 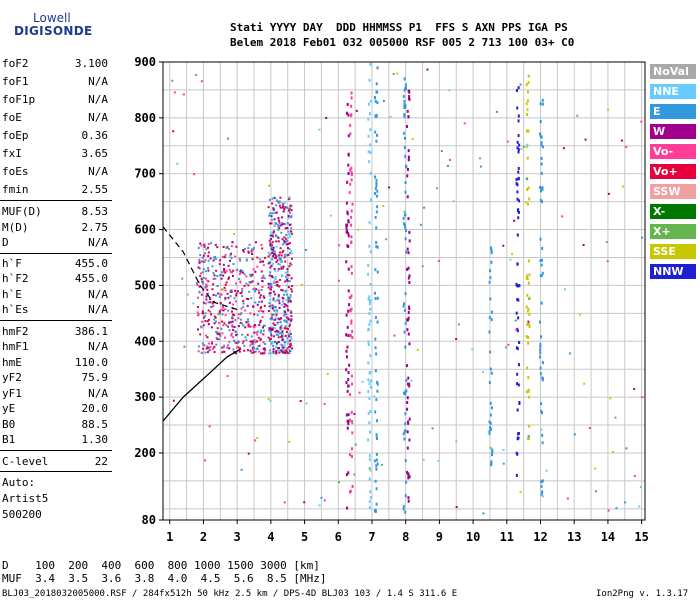 I want to click on param-fxi: fxI 3.65, so click(x=55, y=154).